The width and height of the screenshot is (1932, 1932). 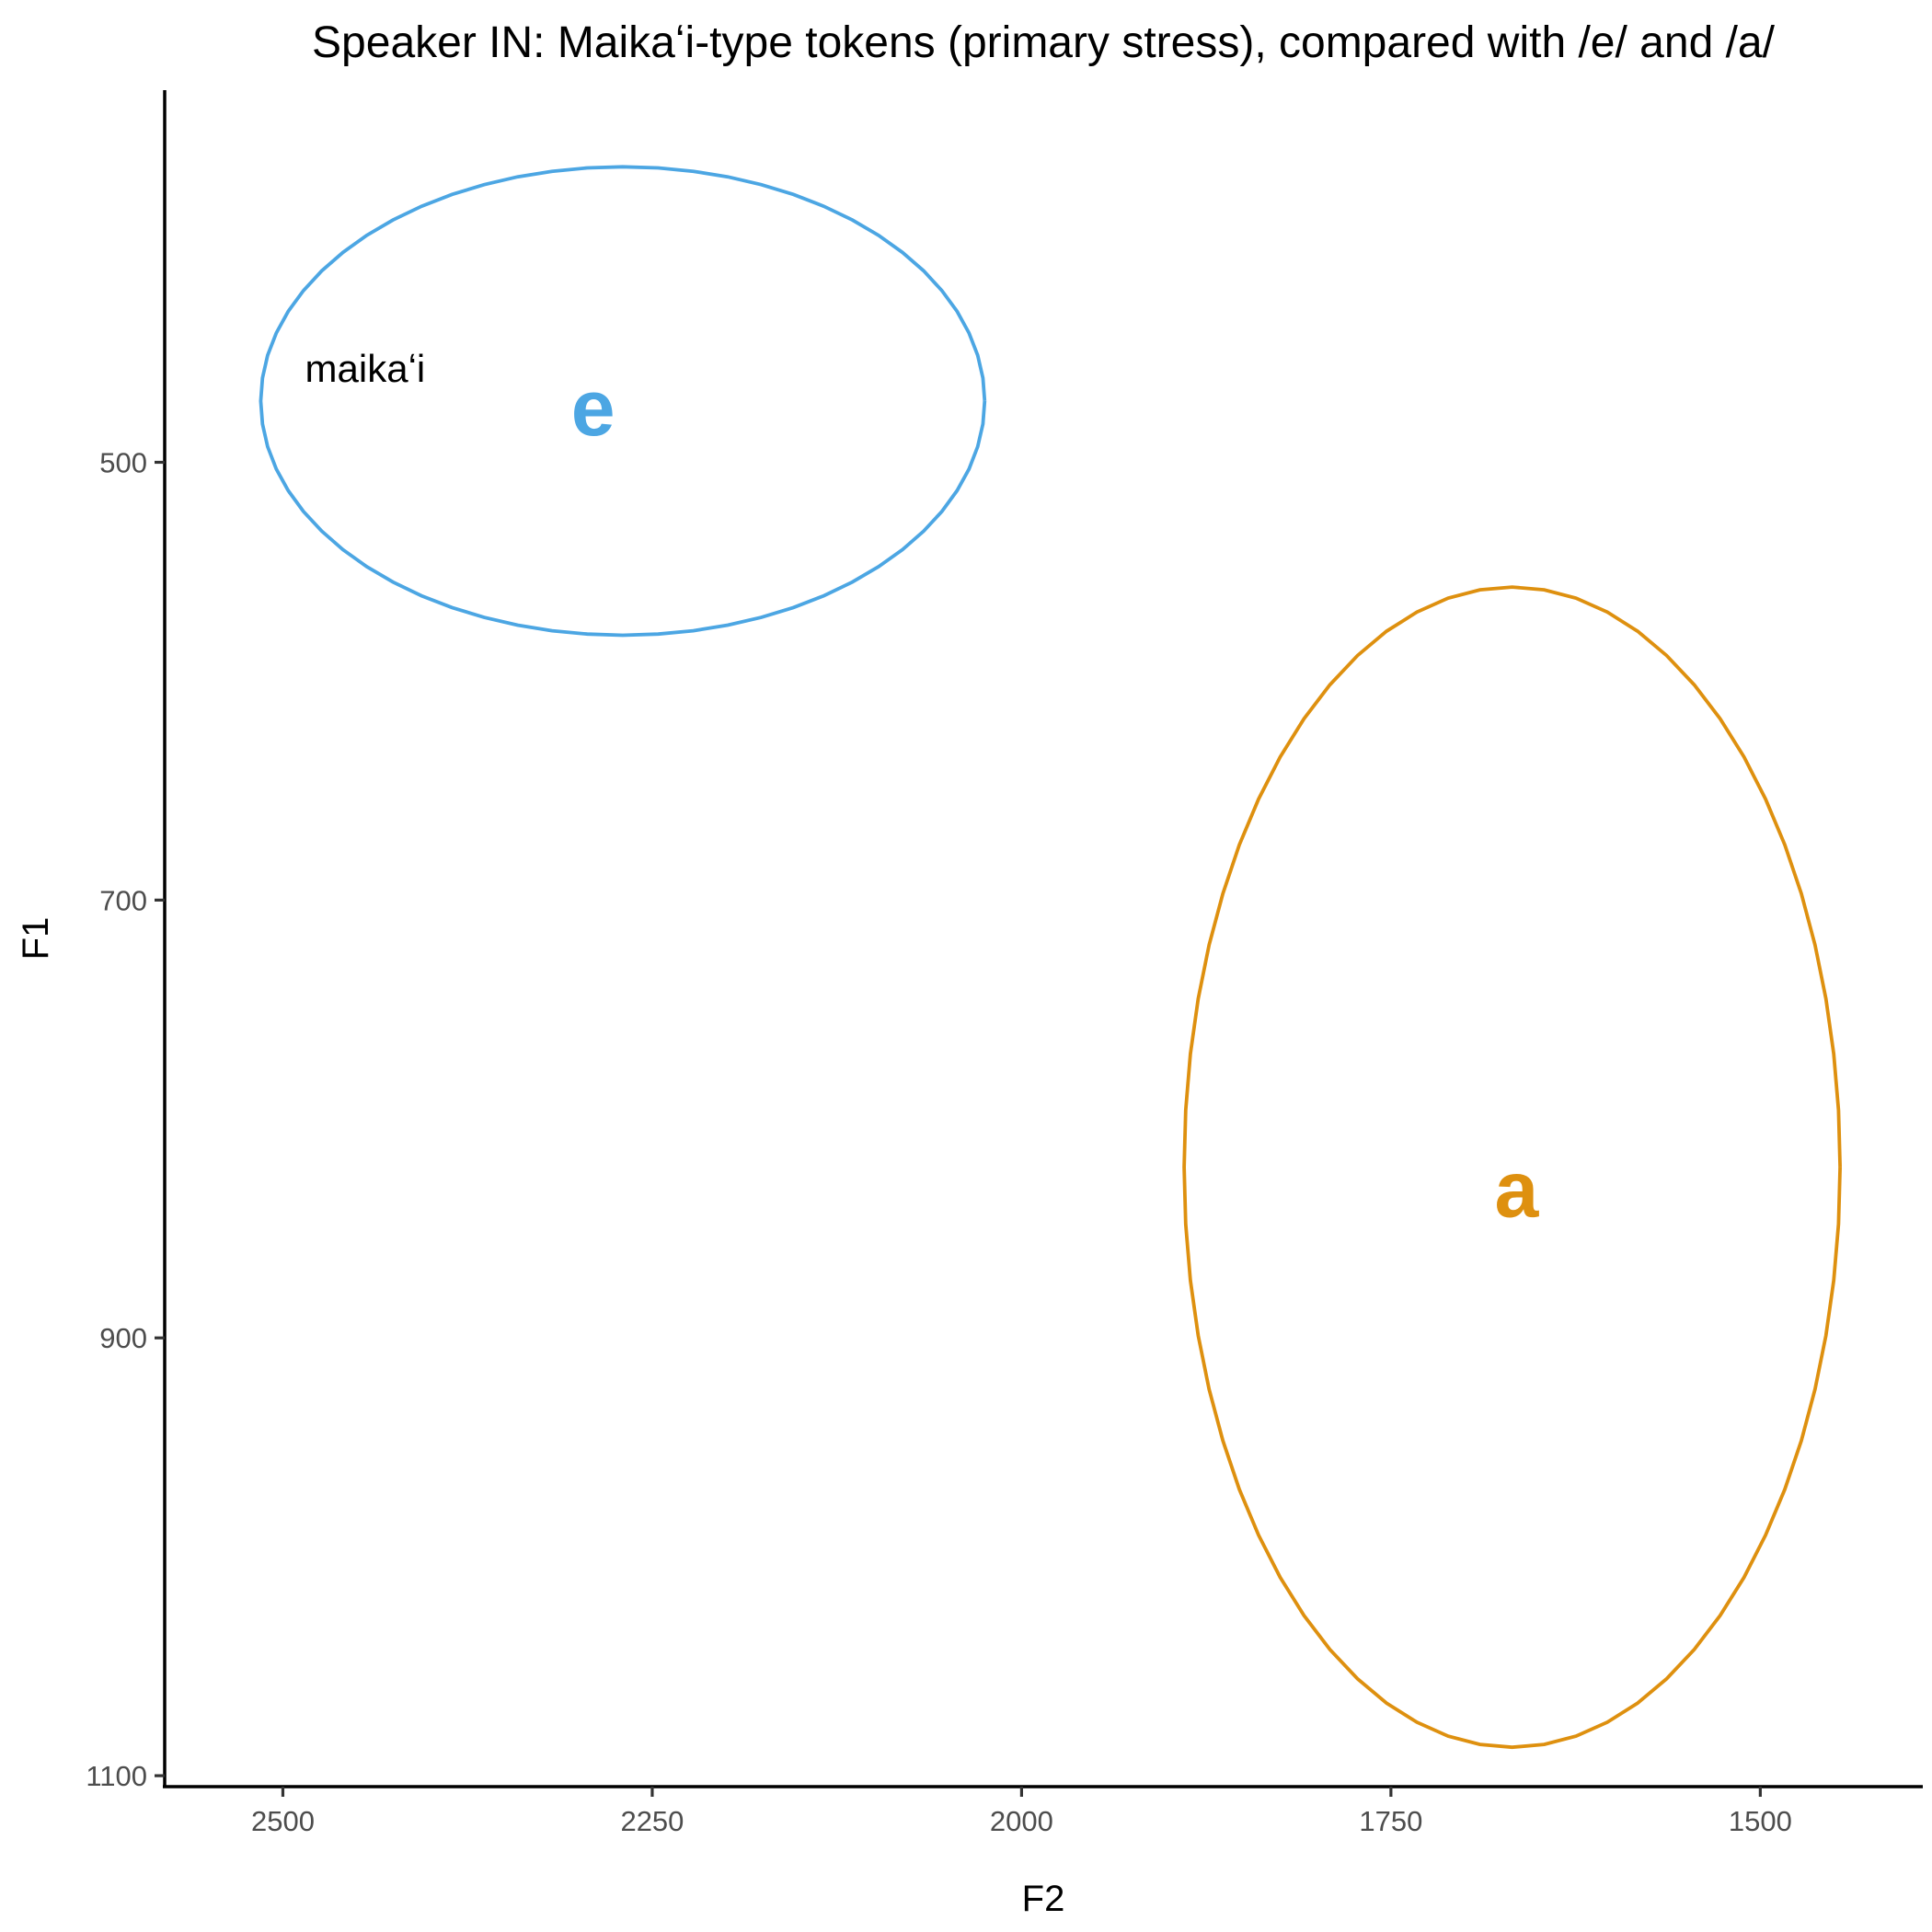 I want to click on y-tick-label: 900, so click(x=123, y=1338).